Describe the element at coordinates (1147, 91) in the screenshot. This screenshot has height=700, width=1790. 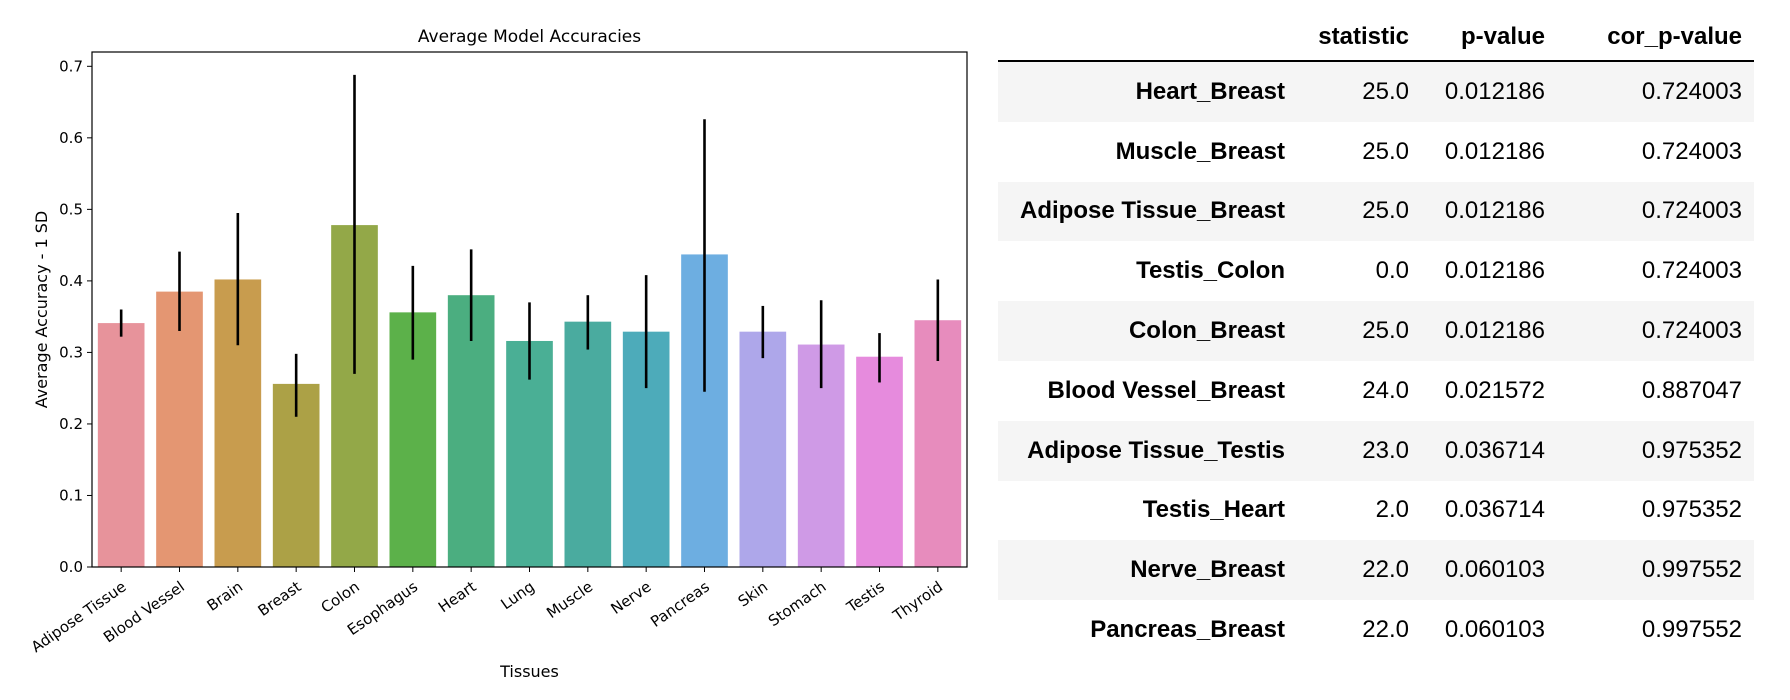
I see `row-label: Heart_Breast` at that location.